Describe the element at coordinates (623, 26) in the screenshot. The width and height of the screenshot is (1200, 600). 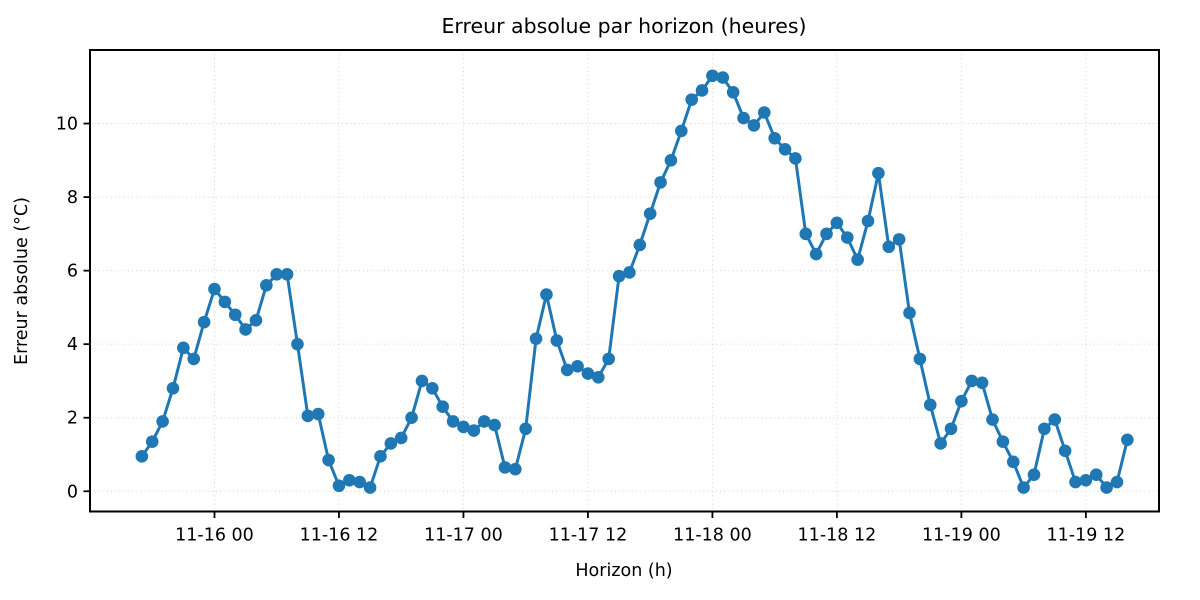
I see `chart-title: Erreur absolue par horizon (heures)` at that location.